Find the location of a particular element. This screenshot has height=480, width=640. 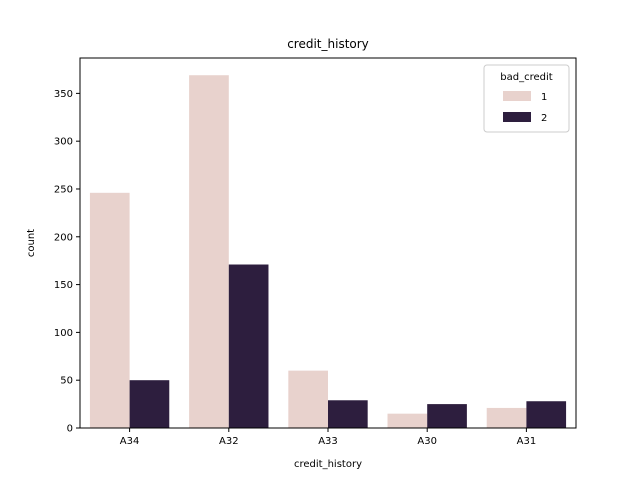

y-tick-label: 150 is located at coordinates (63, 285).